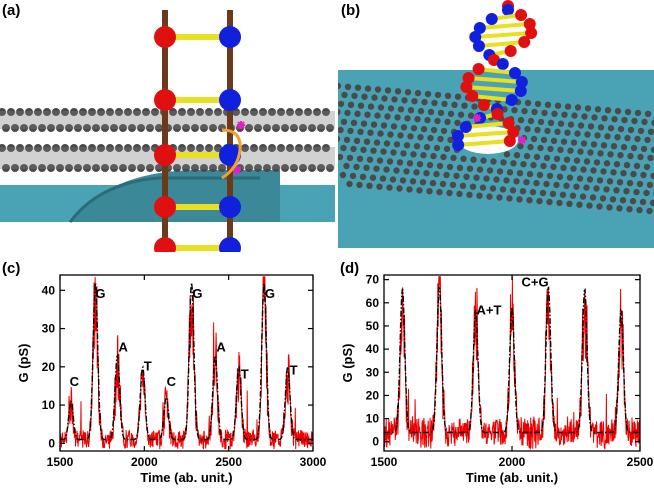 This screenshot has height=489, width=654. Describe the element at coordinates (494, 75) in the screenshot. I see `dna-helix` at that location.